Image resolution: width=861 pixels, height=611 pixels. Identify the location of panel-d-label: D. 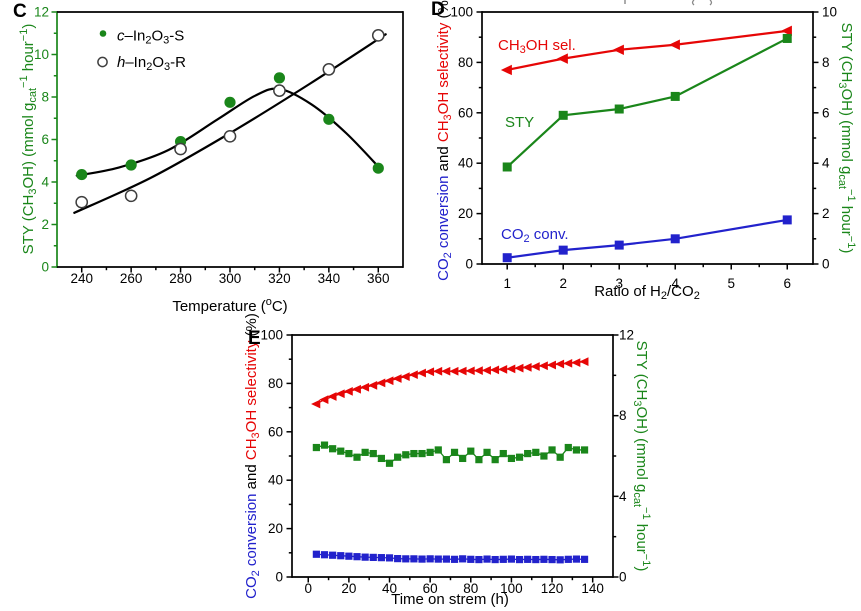
(438, 10).